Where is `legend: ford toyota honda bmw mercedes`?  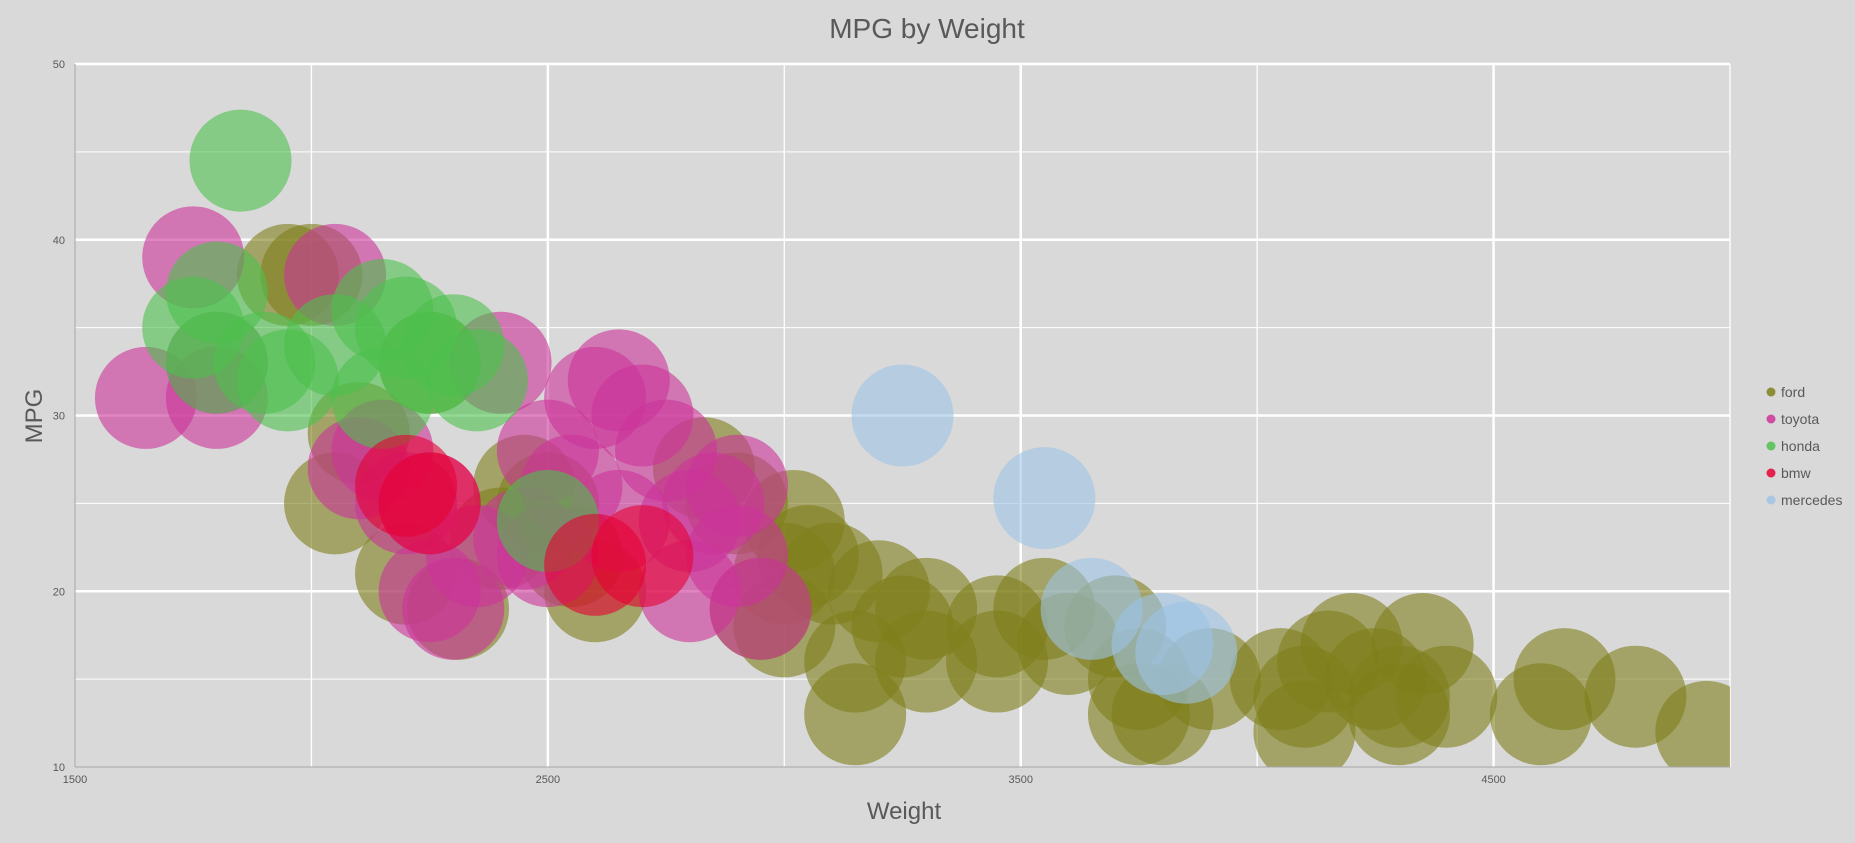 legend: ford toyota honda bmw mercedes is located at coordinates (1804, 446).